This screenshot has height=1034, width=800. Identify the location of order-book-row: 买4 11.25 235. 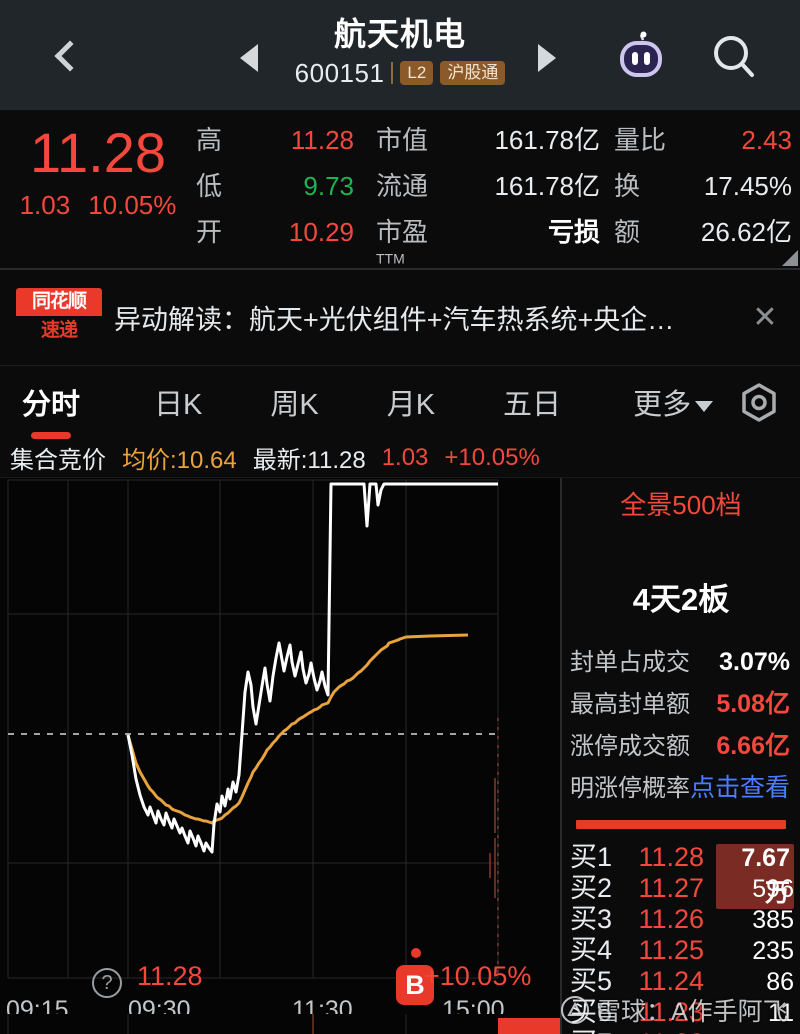
(681, 946).